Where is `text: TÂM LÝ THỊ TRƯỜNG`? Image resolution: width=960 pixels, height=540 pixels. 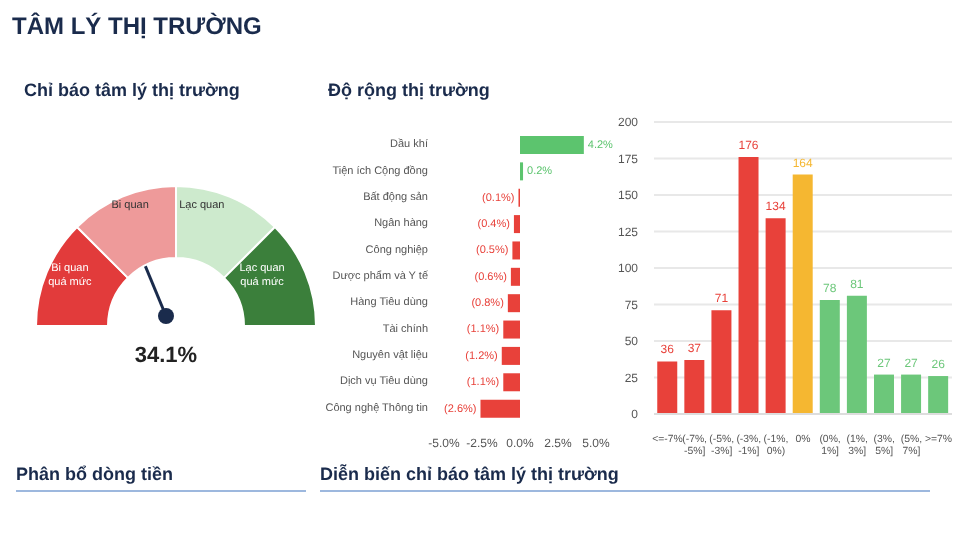
text: TÂM LÝ THỊ TRƯỜNG is located at coordinates (138, 28).